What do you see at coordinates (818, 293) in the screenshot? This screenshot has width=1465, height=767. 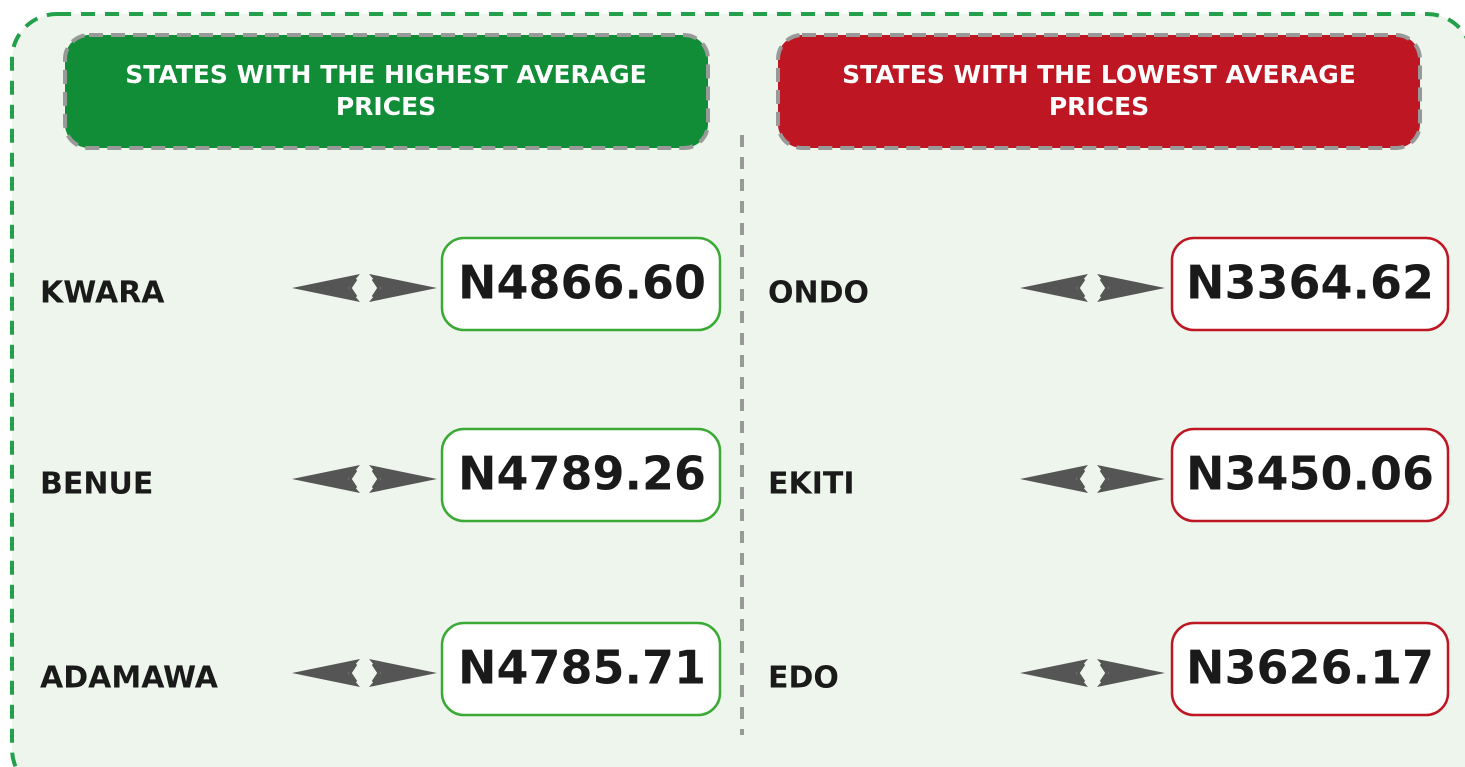 I see `state-name: ONDO` at bounding box center [818, 293].